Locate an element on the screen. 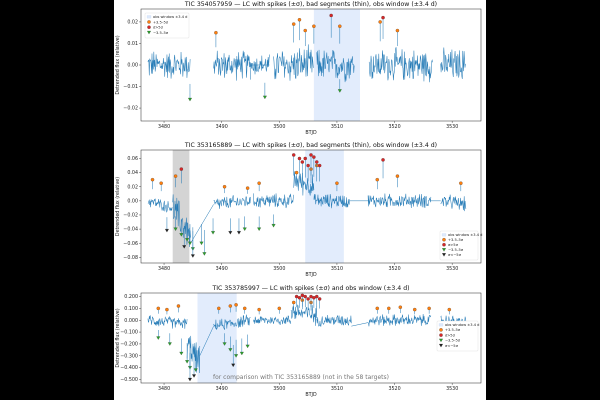  x-tick-label: 3490 is located at coordinates (222, 389).